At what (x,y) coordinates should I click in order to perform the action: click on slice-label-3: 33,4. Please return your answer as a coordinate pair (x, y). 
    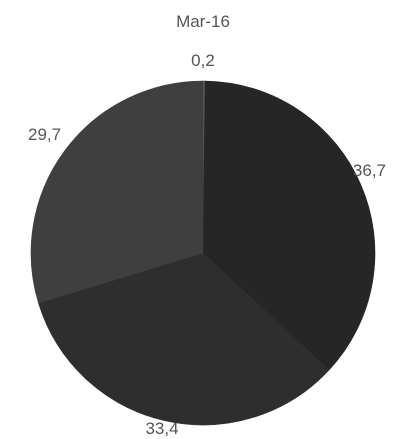
    Looking at the image, I should click on (161, 428).